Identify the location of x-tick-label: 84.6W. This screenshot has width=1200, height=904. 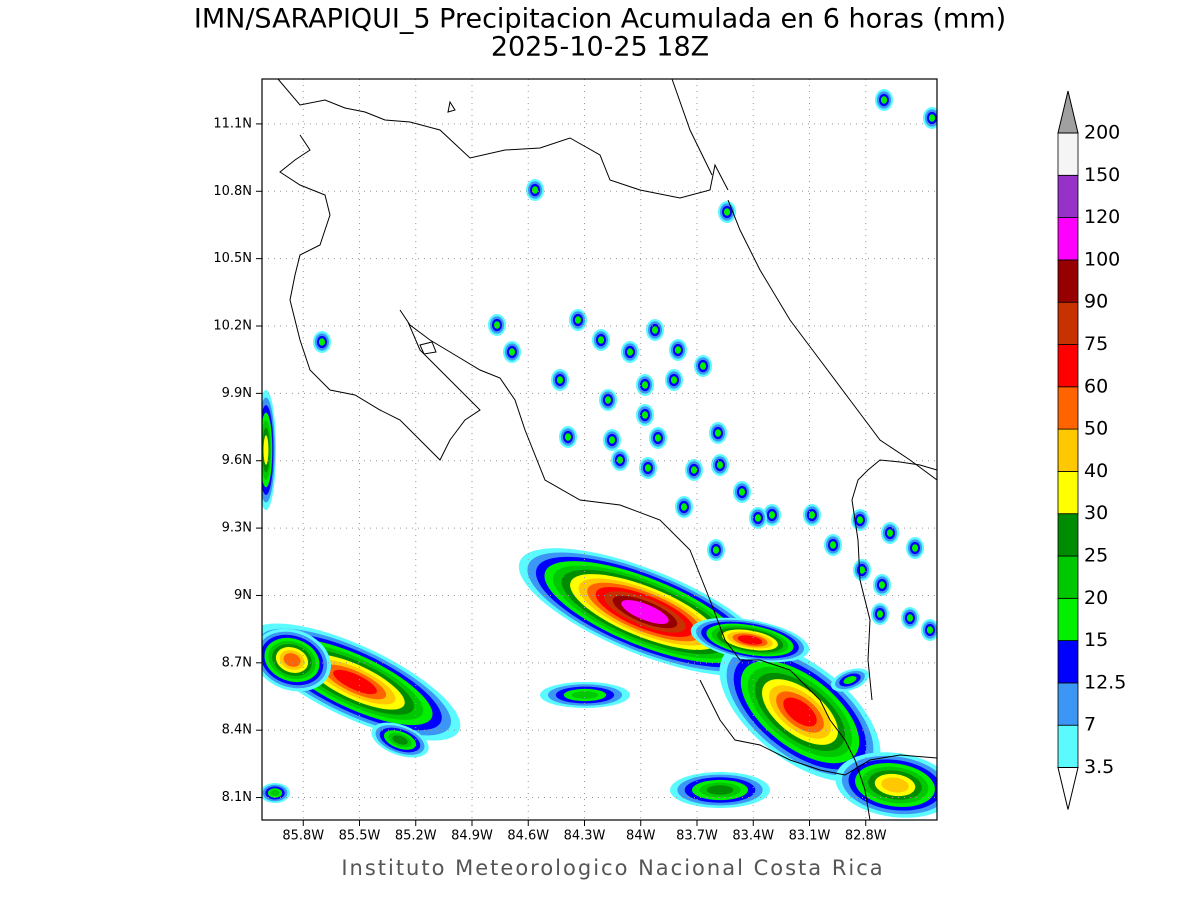
(528, 836).